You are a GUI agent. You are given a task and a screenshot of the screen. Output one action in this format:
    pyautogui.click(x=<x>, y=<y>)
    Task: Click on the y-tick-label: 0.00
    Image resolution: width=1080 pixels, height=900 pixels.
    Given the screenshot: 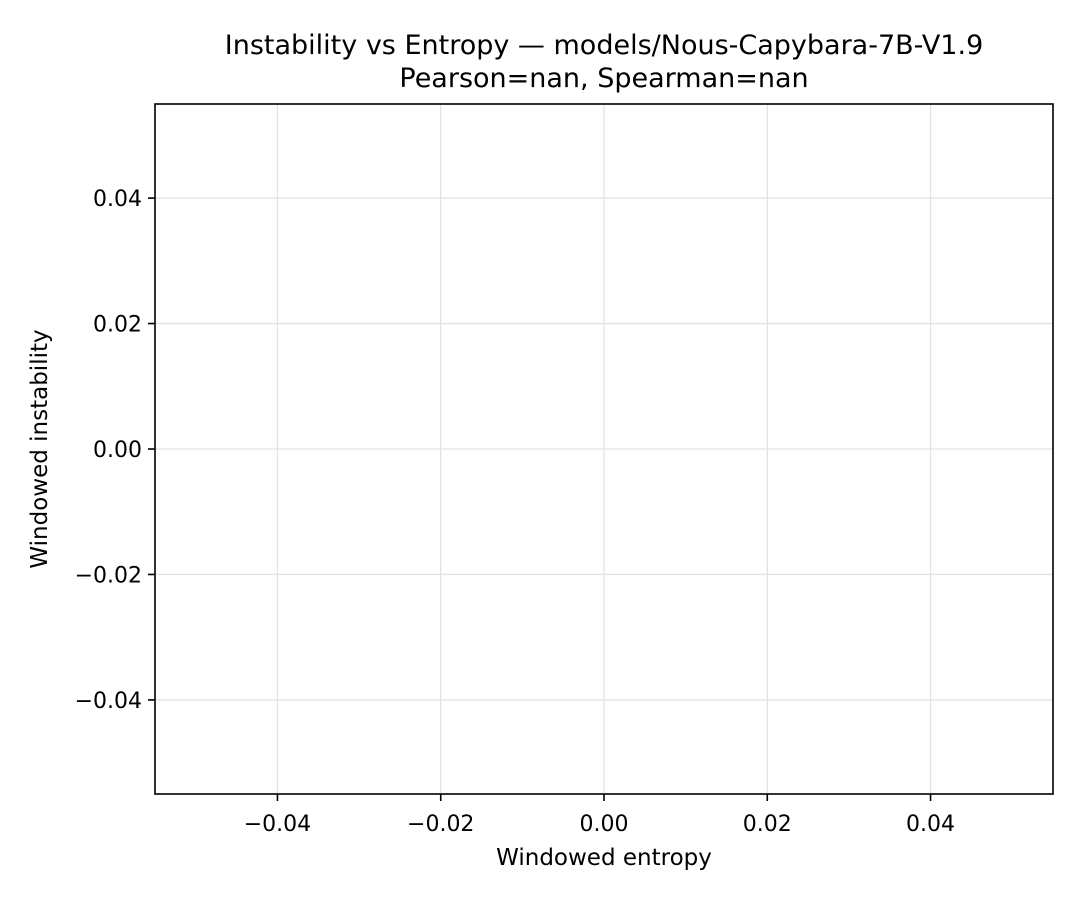 What is the action you would take?
    pyautogui.click(x=117, y=450)
    